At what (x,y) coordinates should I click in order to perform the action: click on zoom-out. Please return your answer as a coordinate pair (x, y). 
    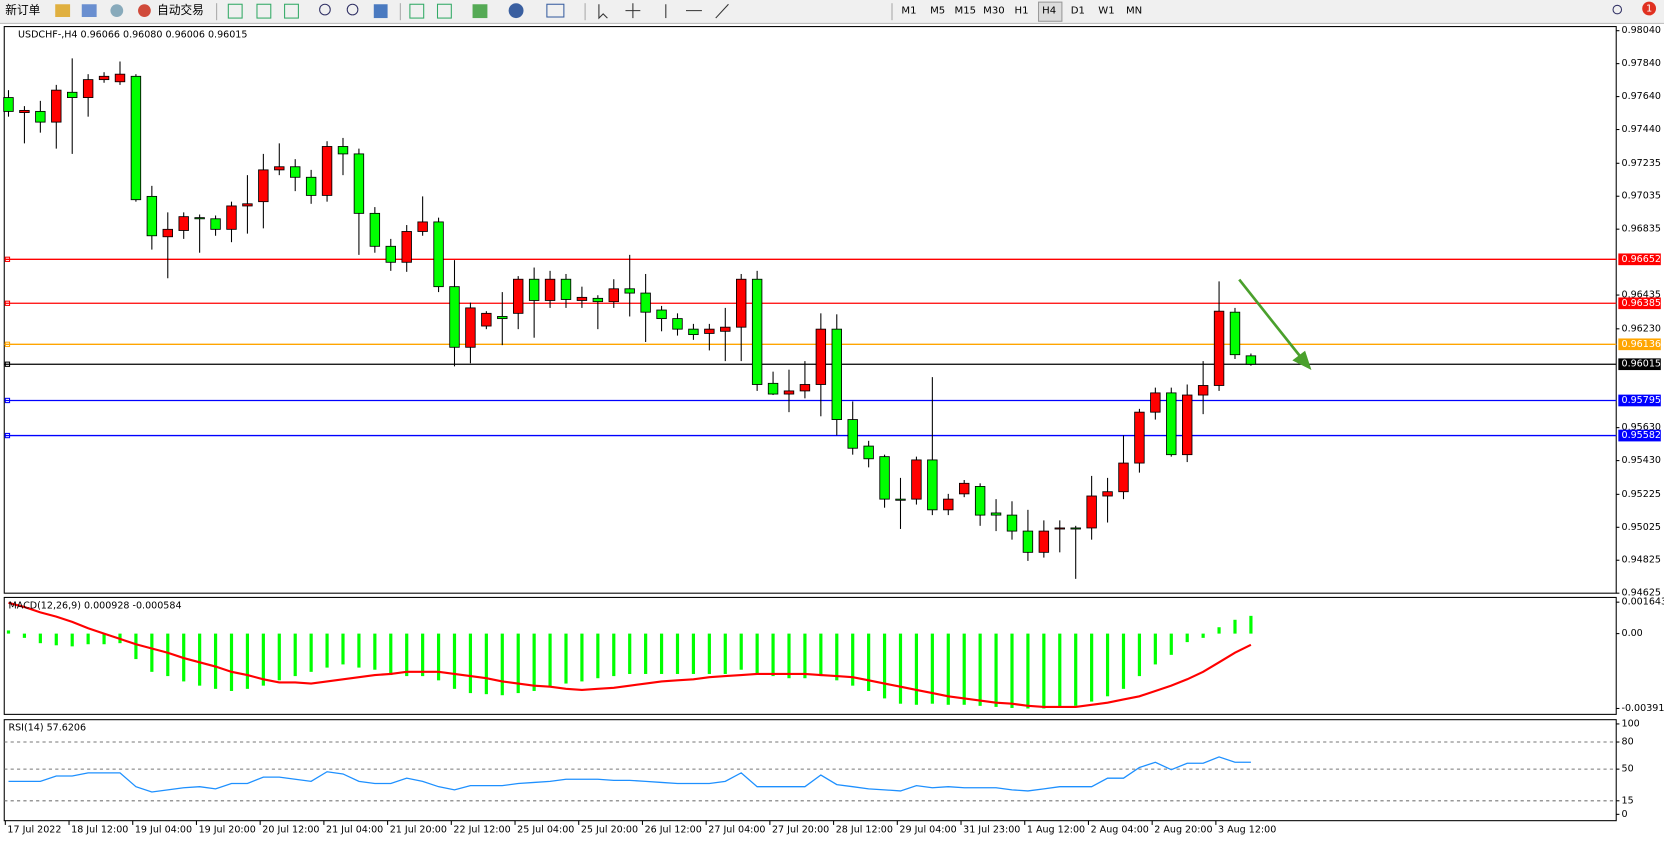
    Looking at the image, I should click on (352, 9).